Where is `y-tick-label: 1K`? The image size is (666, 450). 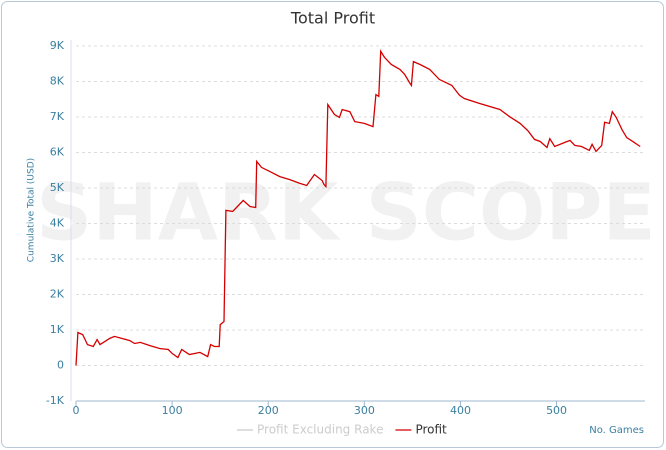
y-tick-label: 1K is located at coordinates (57, 329).